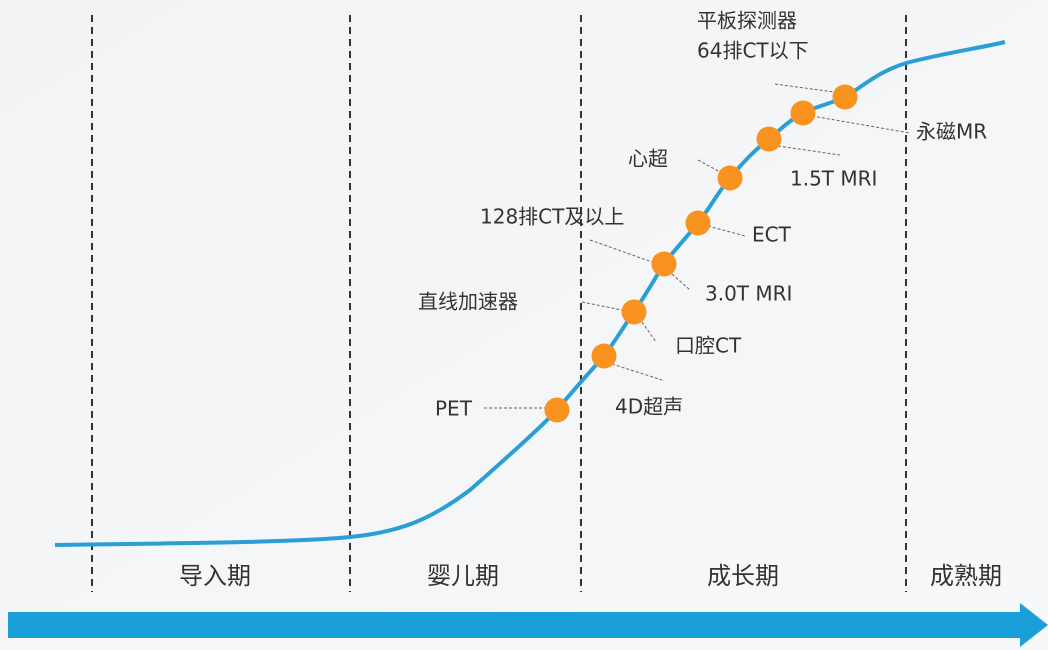  Describe the element at coordinates (528, 625) in the screenshot. I see `time-arrow` at that location.